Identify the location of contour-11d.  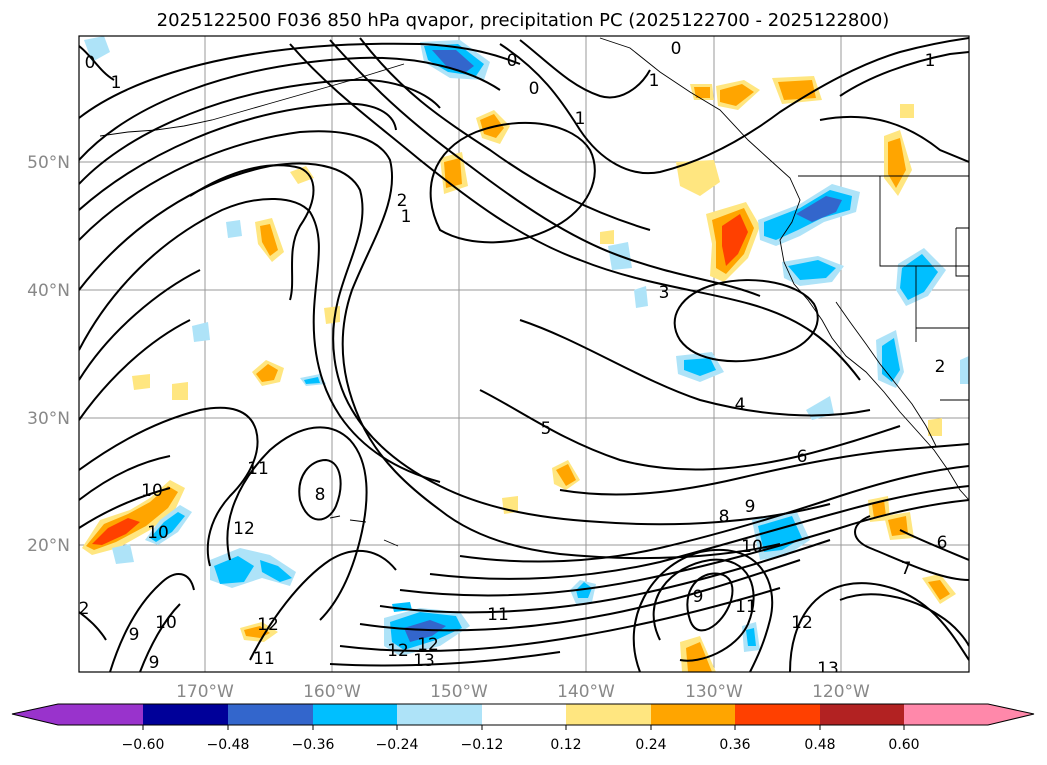
(323, 605).